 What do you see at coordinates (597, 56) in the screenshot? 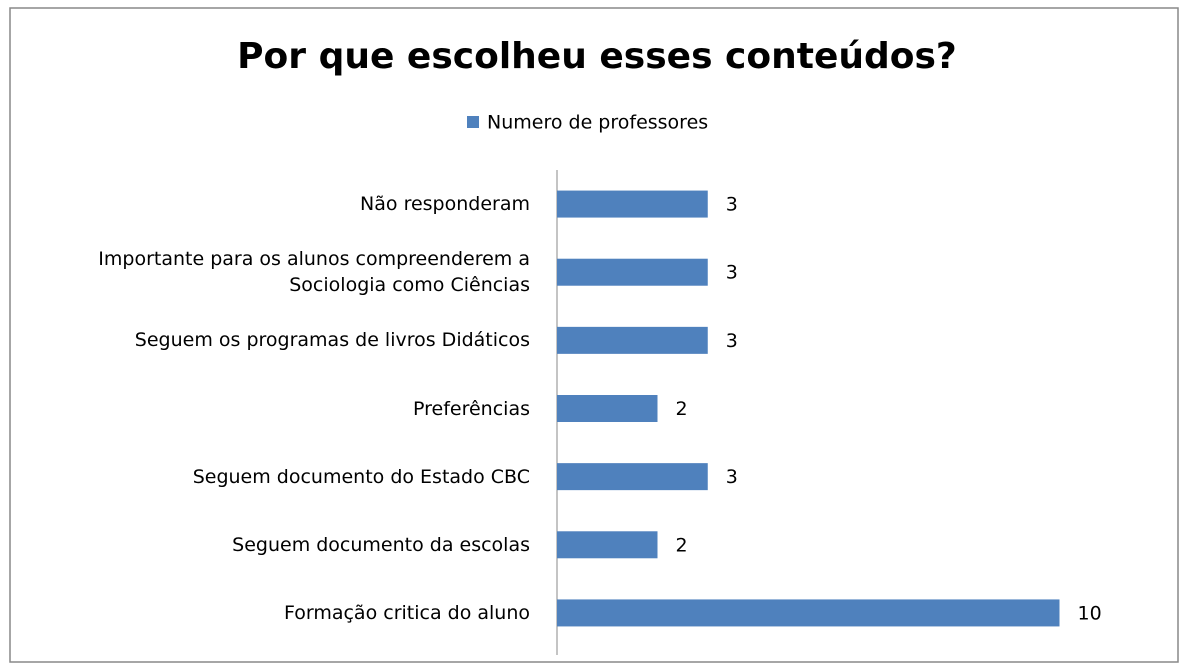
I see `chart-title: Por que escolheu esses conteúdos?` at bounding box center [597, 56].